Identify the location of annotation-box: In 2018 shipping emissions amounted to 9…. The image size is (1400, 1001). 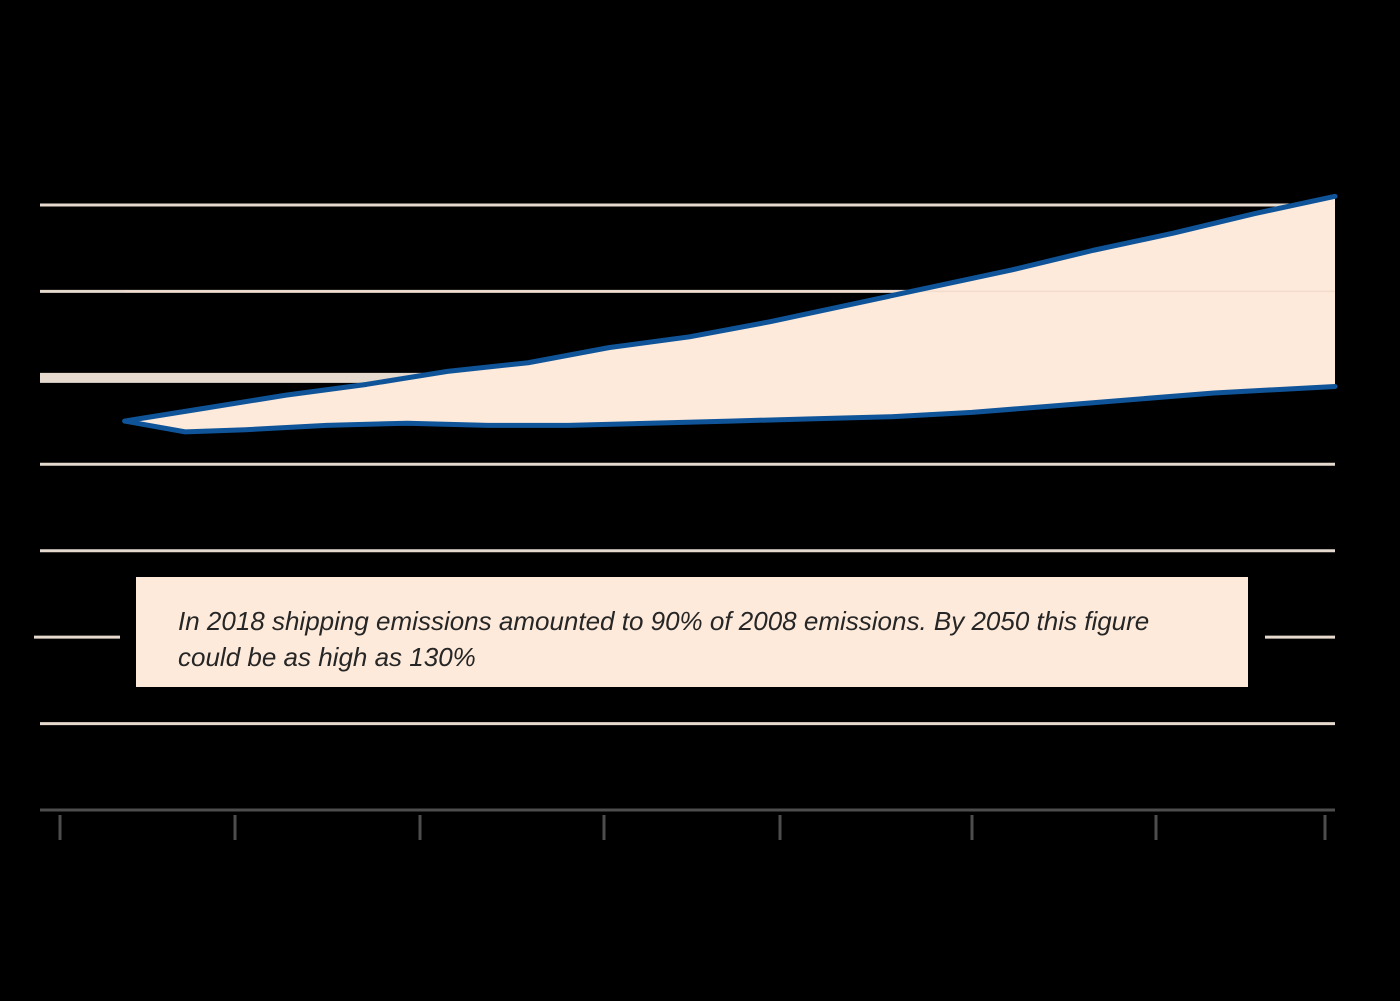
(692, 632).